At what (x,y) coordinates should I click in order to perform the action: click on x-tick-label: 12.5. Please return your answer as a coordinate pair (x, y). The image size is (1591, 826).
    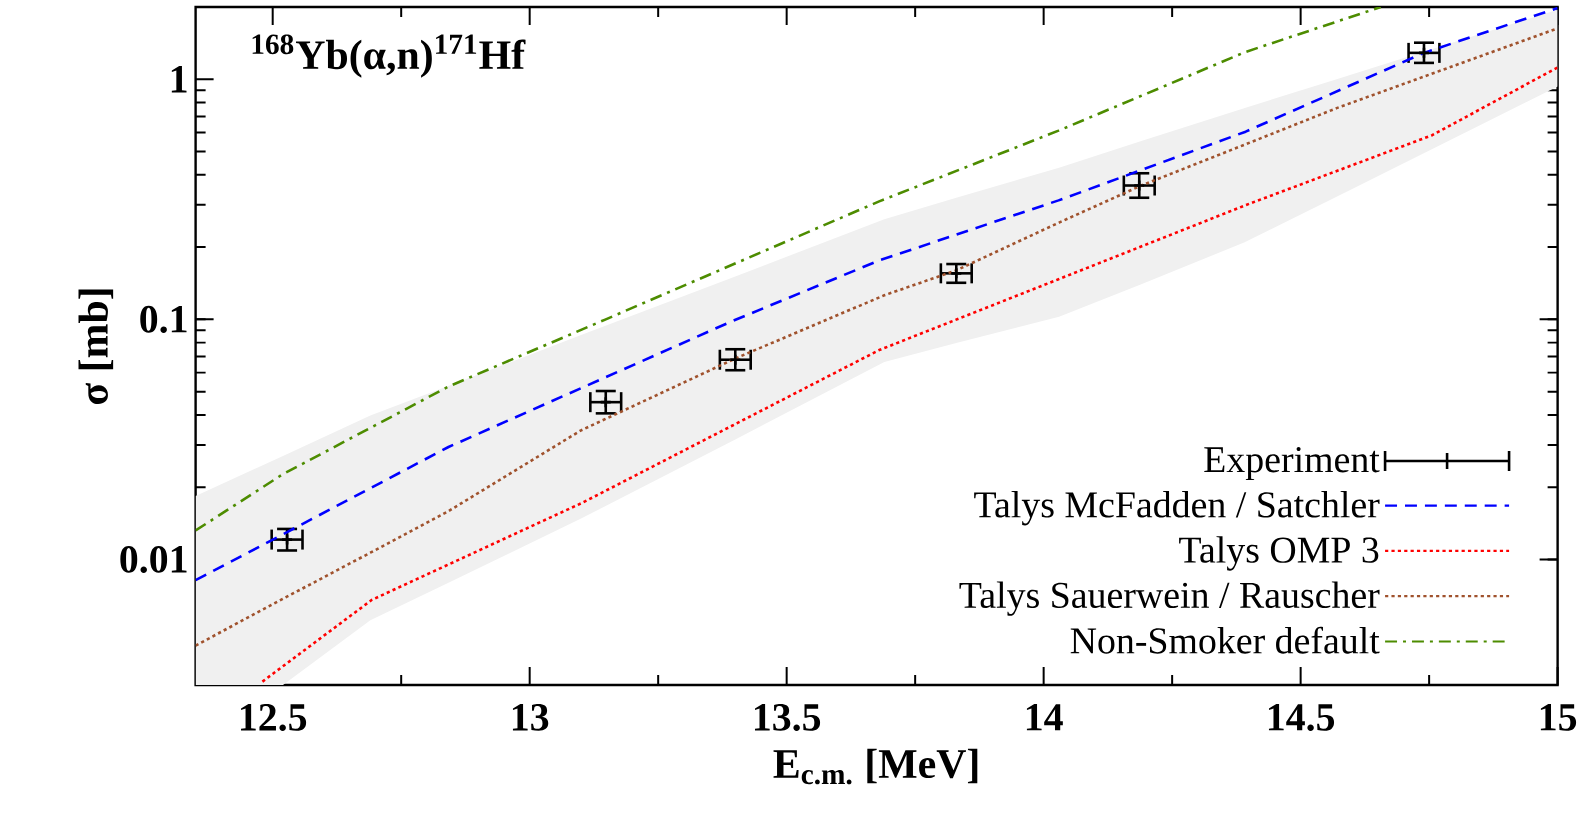
    Looking at the image, I should click on (274, 717).